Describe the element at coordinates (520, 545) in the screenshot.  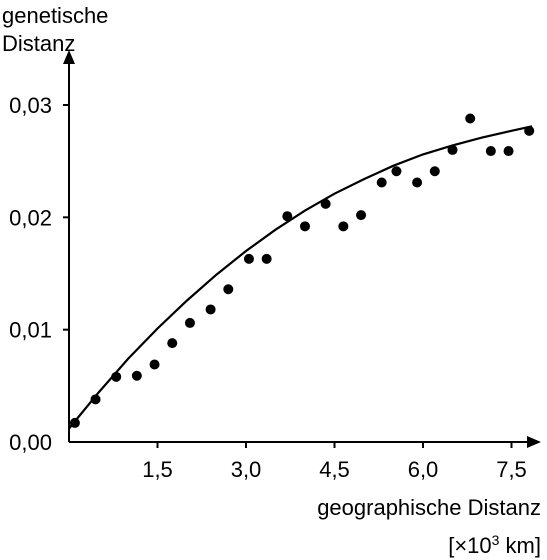
I see `x-unit-suffix: km]` at that location.